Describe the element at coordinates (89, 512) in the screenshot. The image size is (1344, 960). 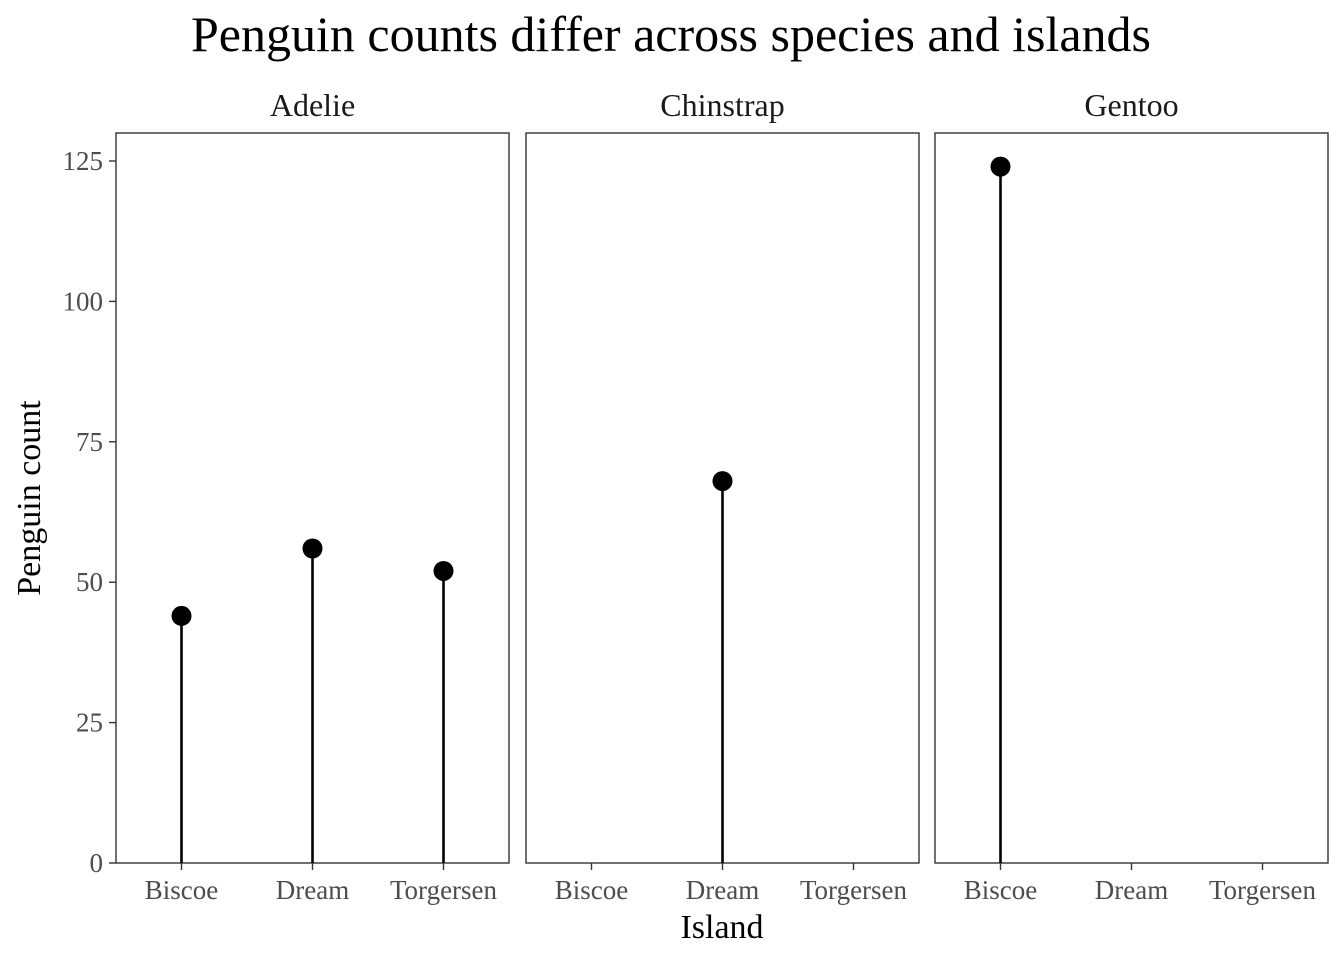
I see `y-axis: 0 25 50 75 100 125` at that location.